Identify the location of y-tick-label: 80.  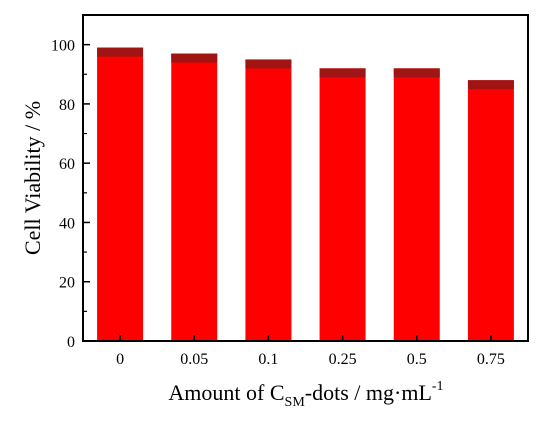
(67, 105).